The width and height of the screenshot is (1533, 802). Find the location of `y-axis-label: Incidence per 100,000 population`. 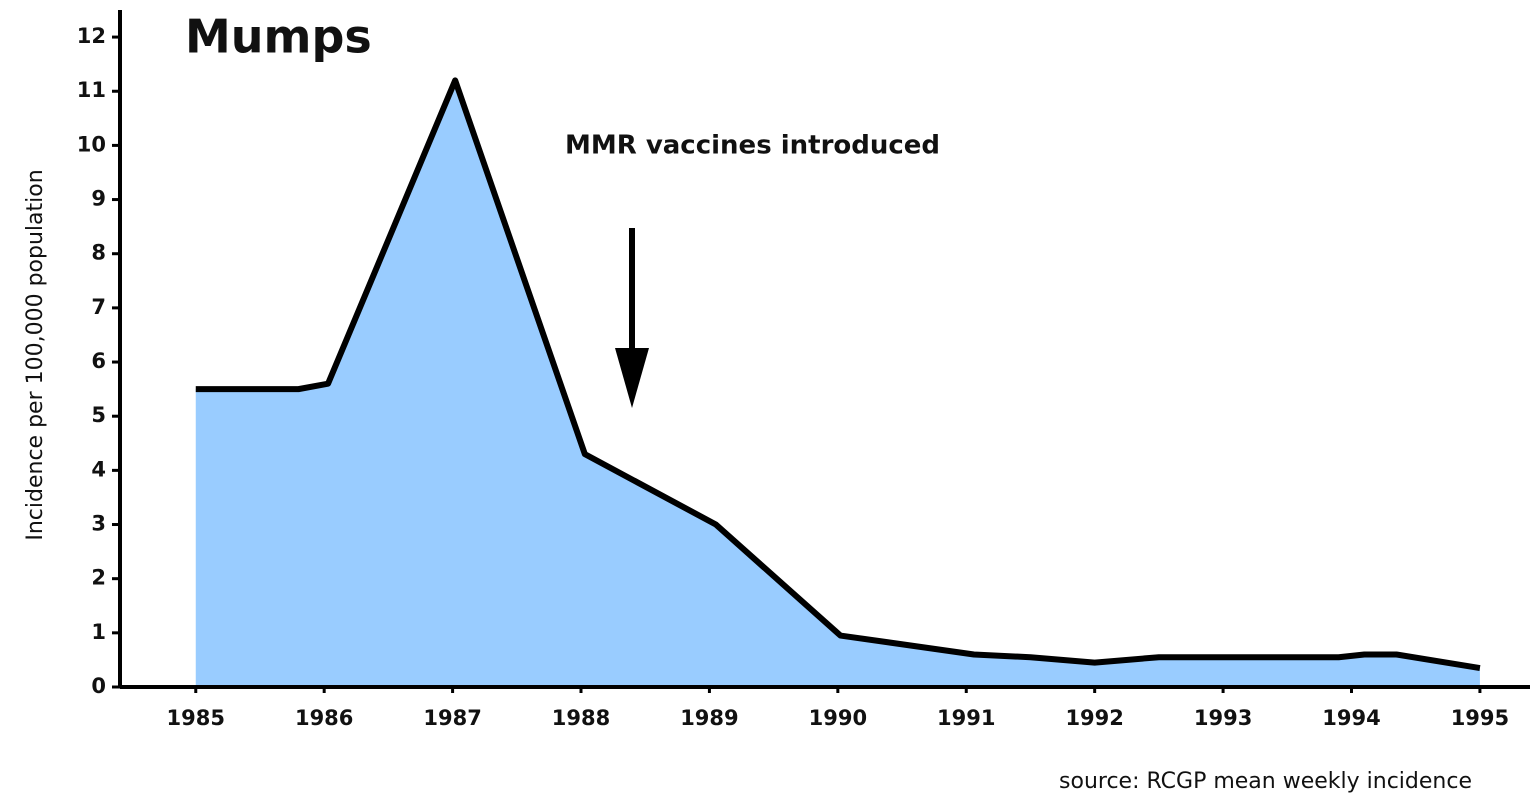

y-axis-label: Incidence per 100,000 population is located at coordinates (35, 354).